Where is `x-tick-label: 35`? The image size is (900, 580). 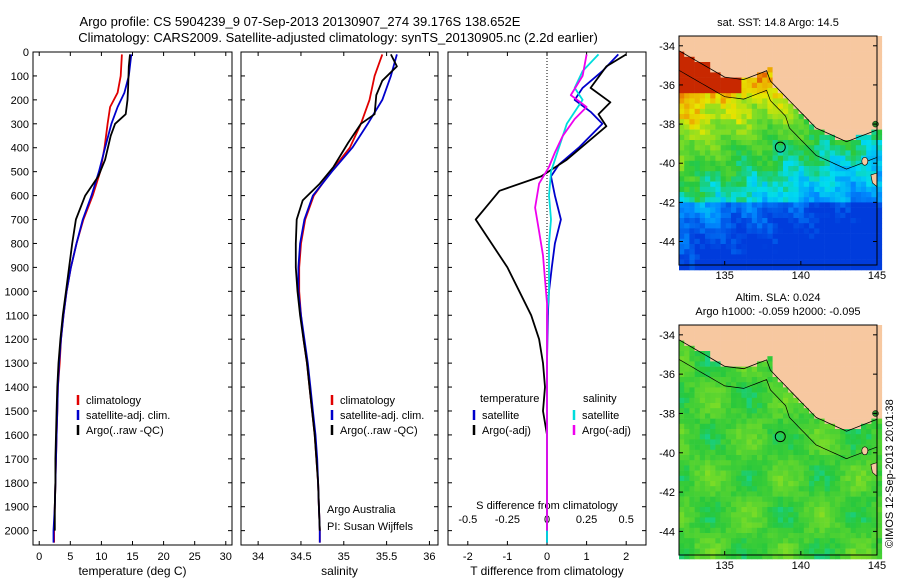 x-tick-label: 35 is located at coordinates (344, 557).